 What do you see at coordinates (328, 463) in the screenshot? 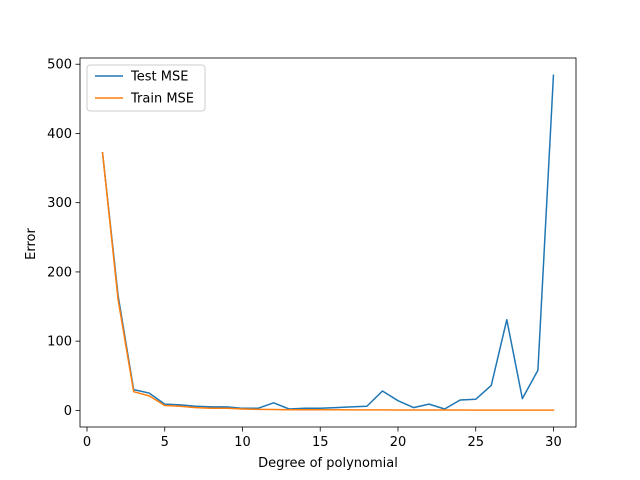
I see `x-axis-label: Degree of polynomial` at bounding box center [328, 463].